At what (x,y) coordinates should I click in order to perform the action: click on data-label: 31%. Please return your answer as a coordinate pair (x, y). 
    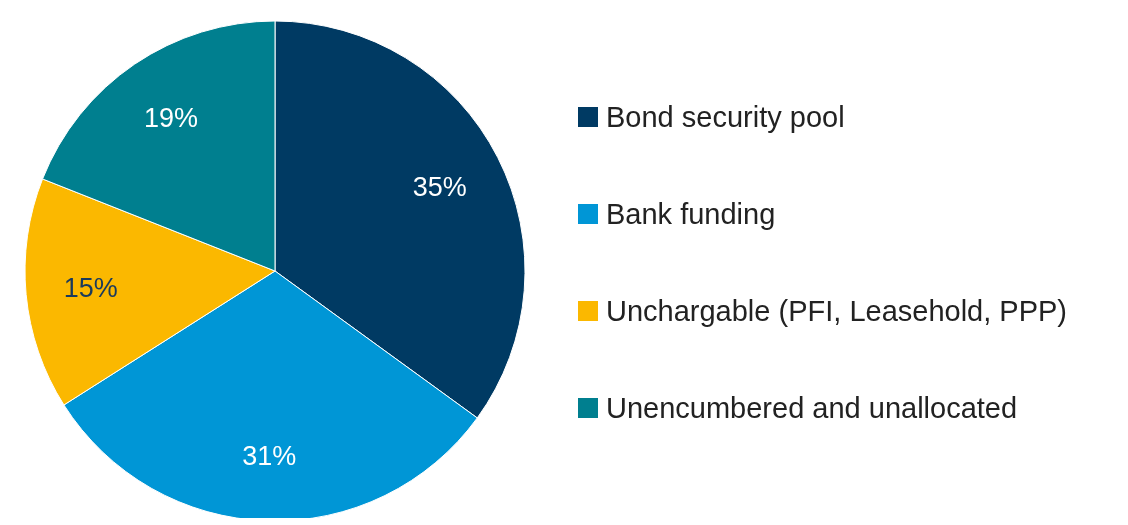
    Looking at the image, I should click on (269, 455).